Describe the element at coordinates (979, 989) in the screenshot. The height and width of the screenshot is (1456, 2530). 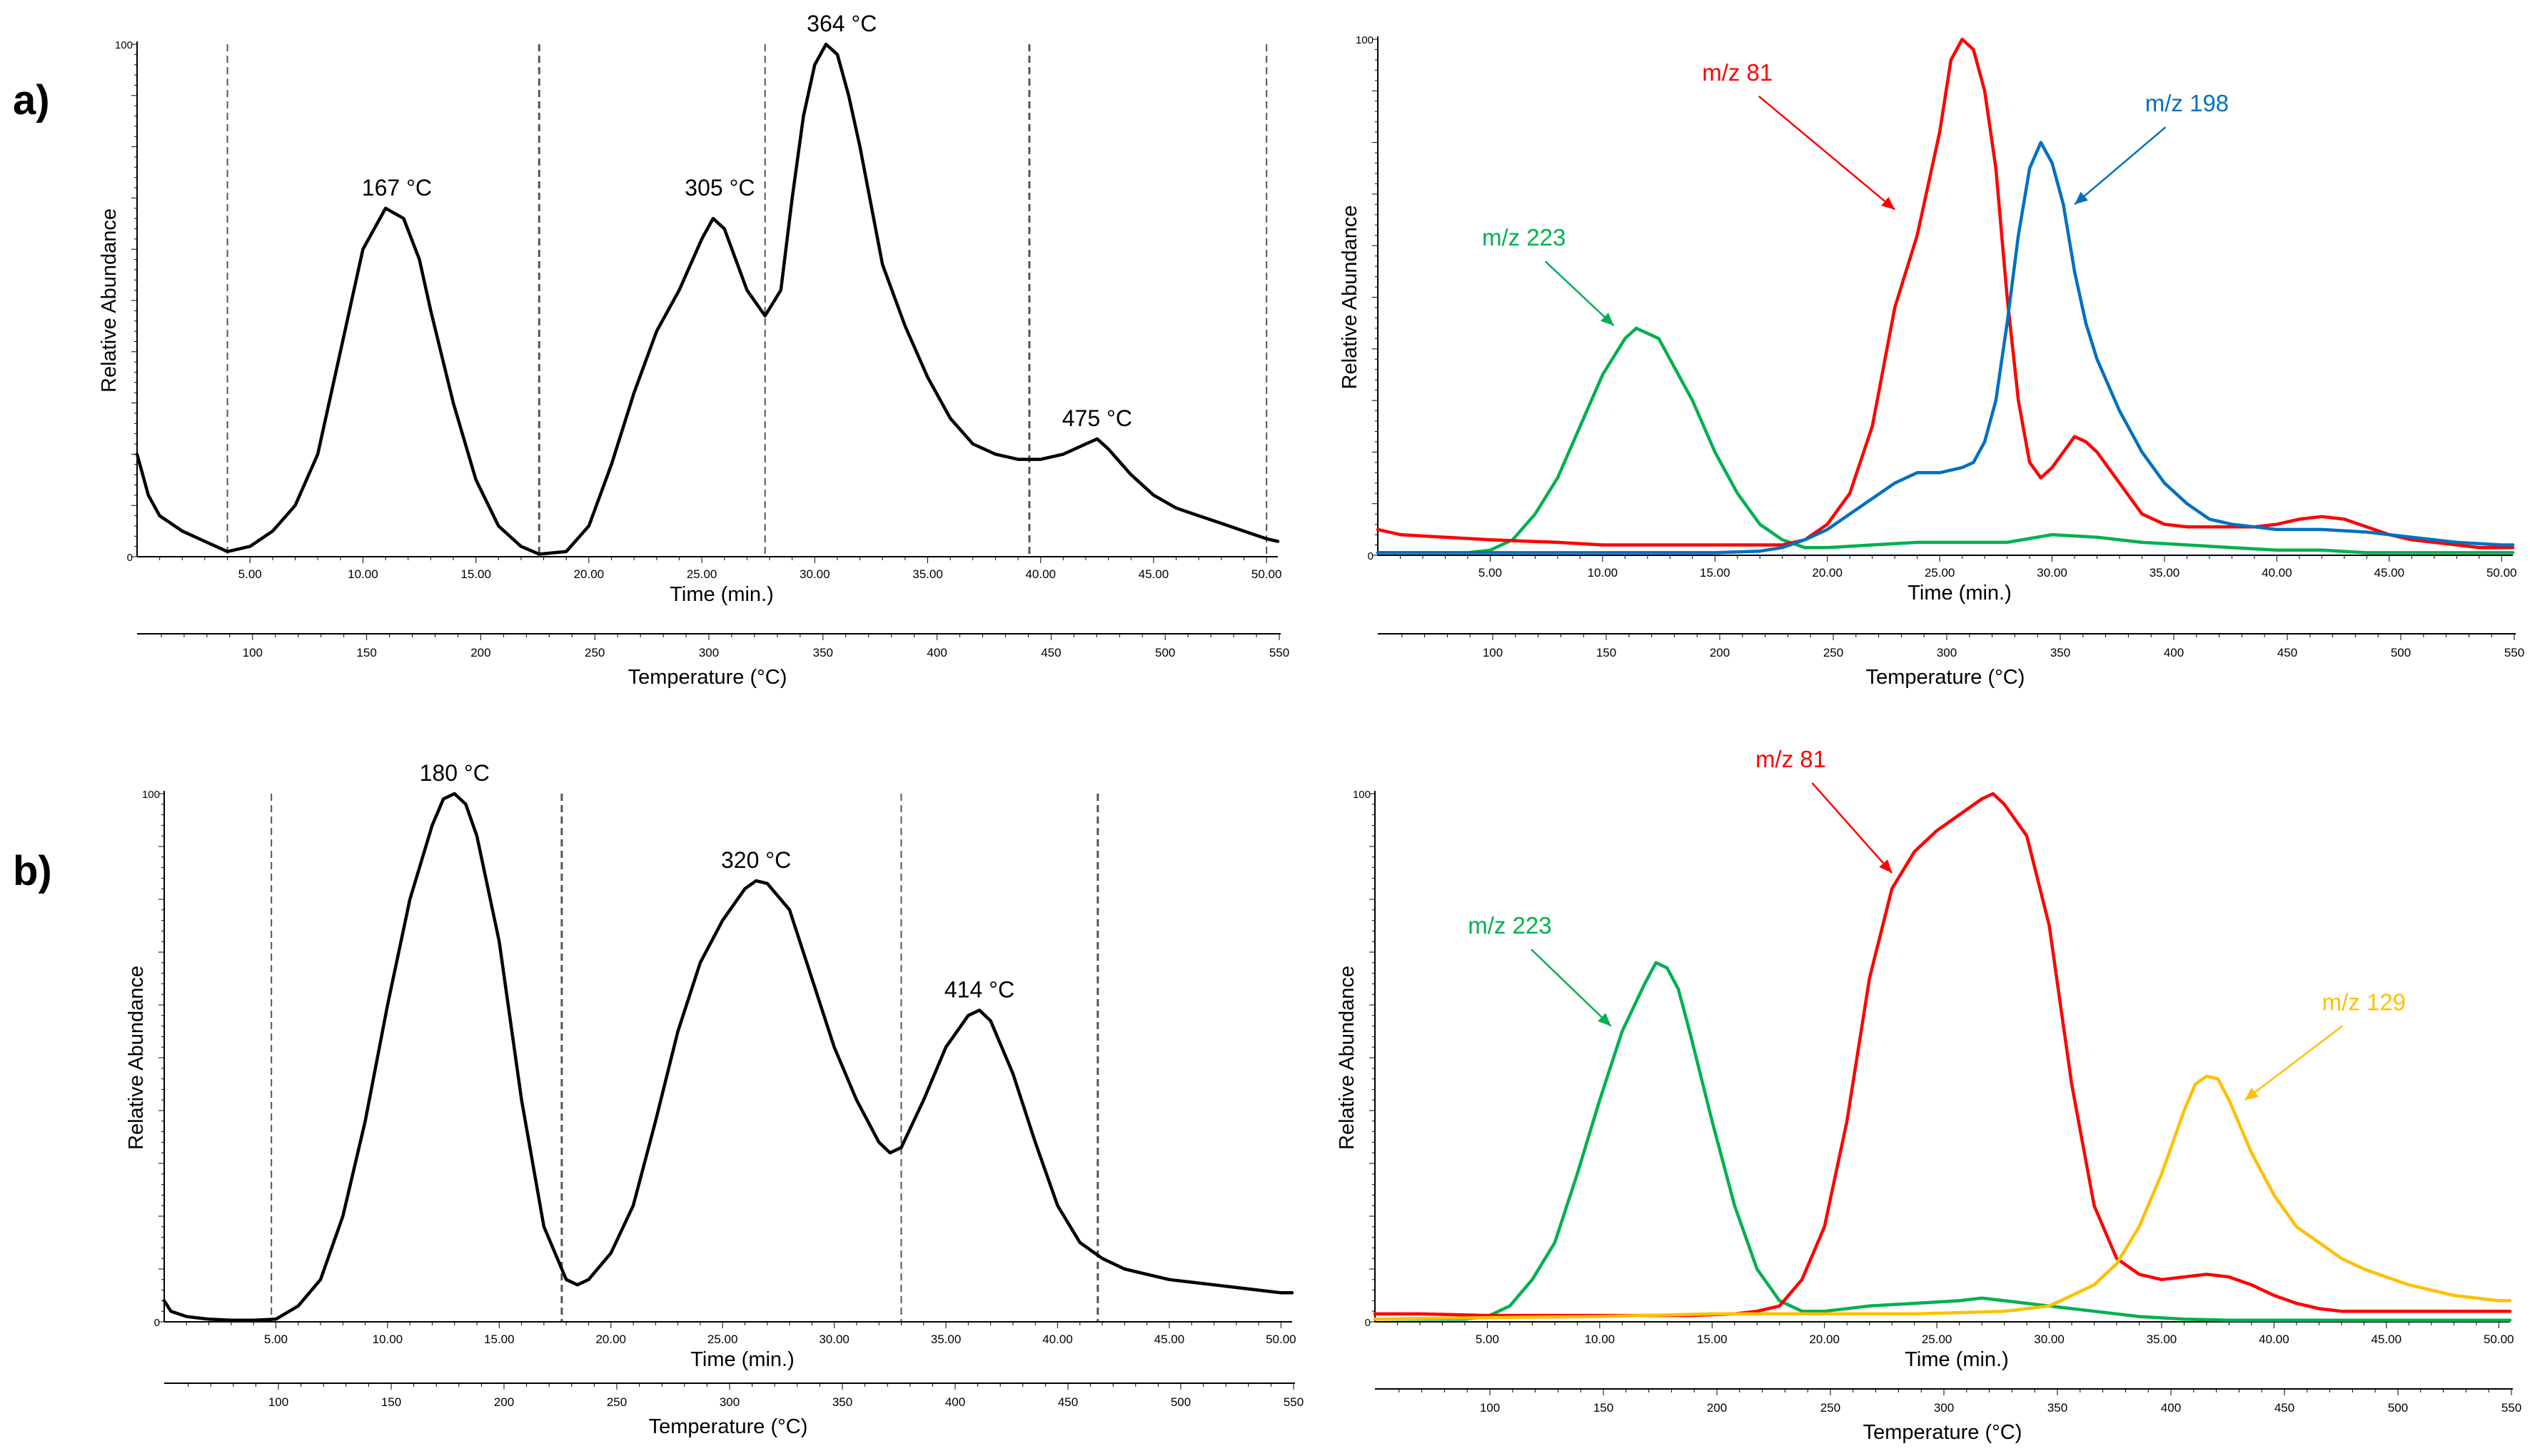
I see `peak-temperature-label: 414 °C` at that location.